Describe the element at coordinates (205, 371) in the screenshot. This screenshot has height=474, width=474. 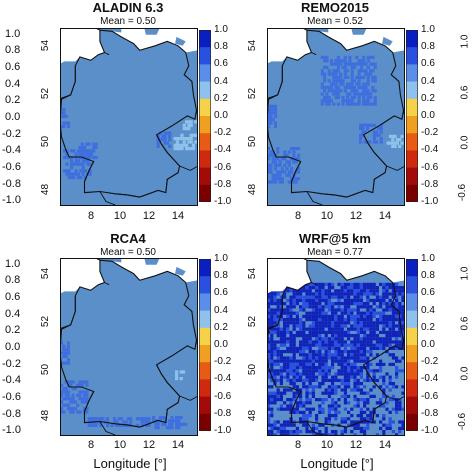
I see `colorbar-segment` at that location.